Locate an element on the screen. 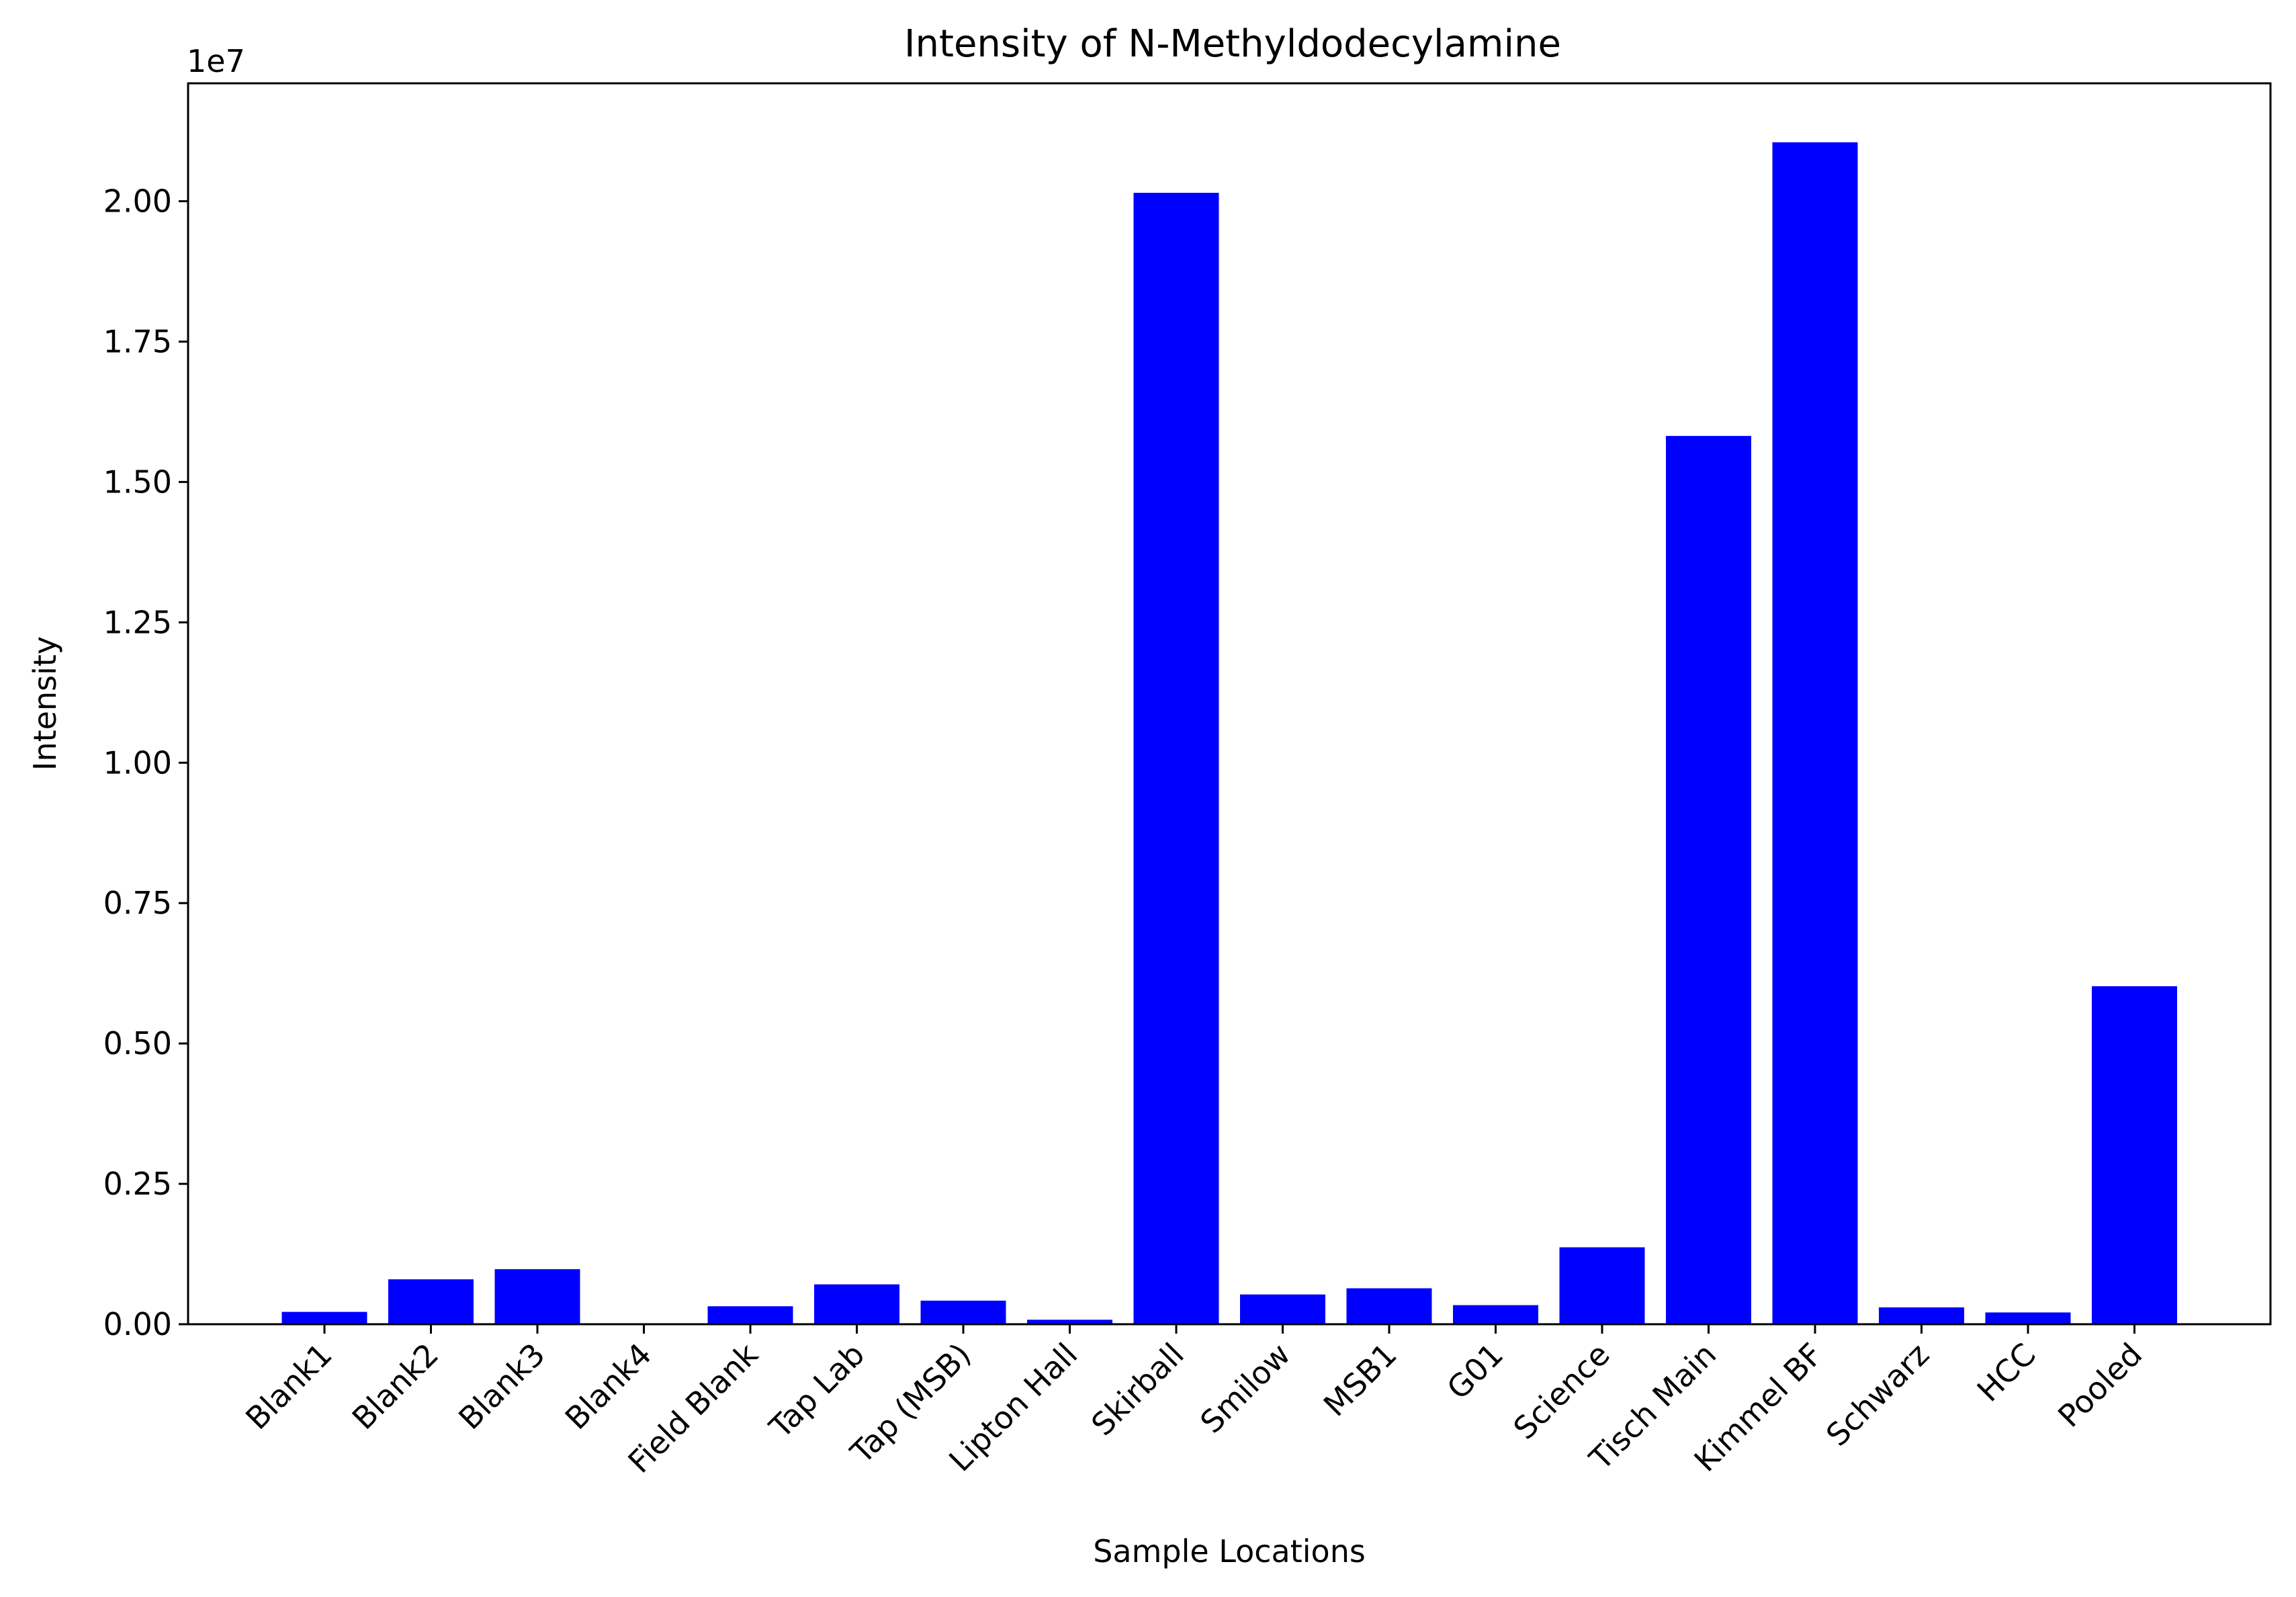 This screenshot has height=1597, width=2296. y-tick-label: 0.50 is located at coordinates (137, 1044).